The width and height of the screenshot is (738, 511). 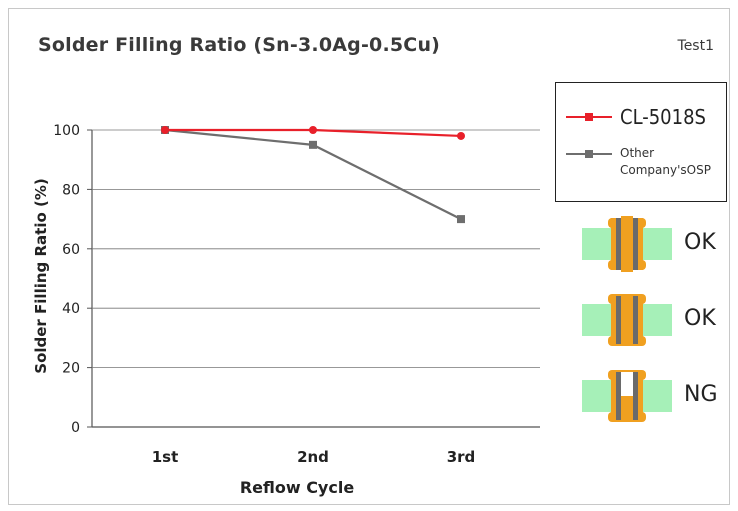 What do you see at coordinates (165, 457) in the screenshot?
I see `x-tick-label: 1st` at bounding box center [165, 457].